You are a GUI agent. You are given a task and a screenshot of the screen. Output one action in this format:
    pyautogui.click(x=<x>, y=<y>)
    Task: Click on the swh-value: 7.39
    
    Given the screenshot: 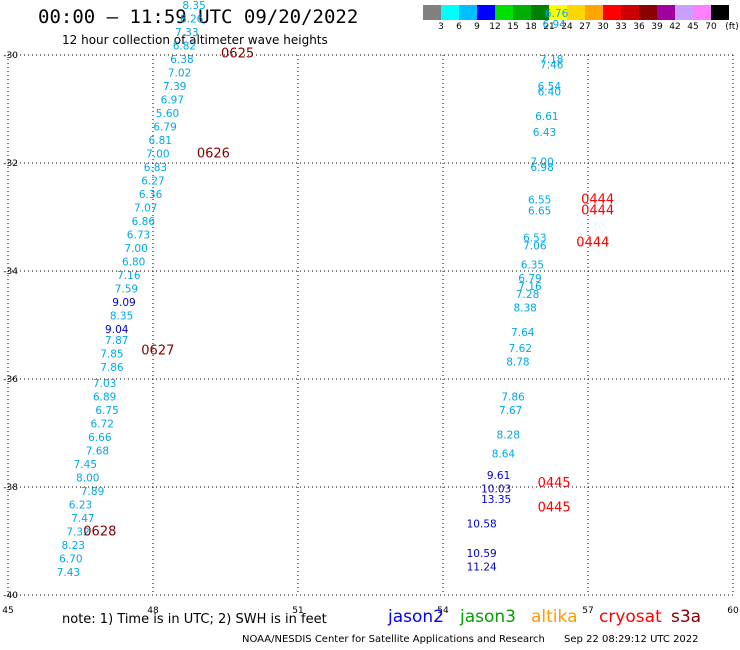 What is the action you would take?
    pyautogui.click(x=174, y=87)
    